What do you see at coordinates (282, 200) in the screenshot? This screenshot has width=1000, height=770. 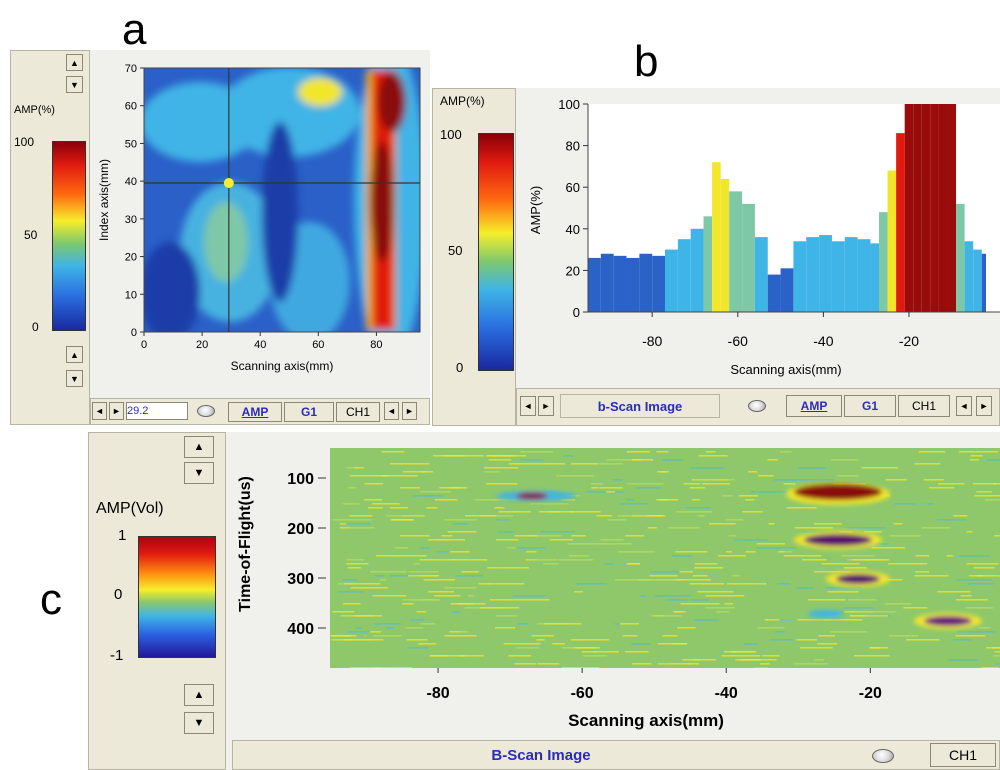 I see `panel-a-heatmap` at bounding box center [282, 200].